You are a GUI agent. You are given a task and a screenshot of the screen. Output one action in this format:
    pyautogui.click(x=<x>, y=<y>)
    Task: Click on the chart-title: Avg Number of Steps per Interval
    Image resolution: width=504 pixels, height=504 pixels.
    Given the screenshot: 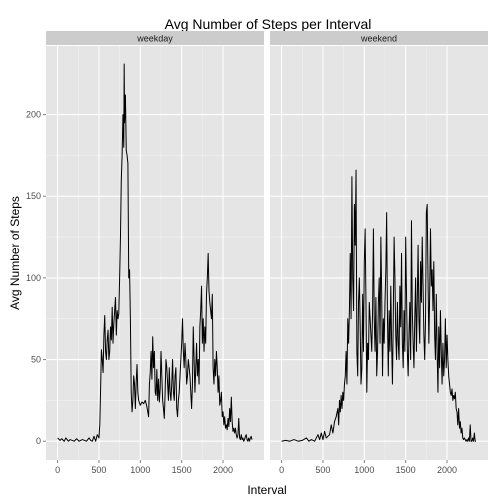 What is the action you would take?
    pyautogui.click(x=268, y=24)
    